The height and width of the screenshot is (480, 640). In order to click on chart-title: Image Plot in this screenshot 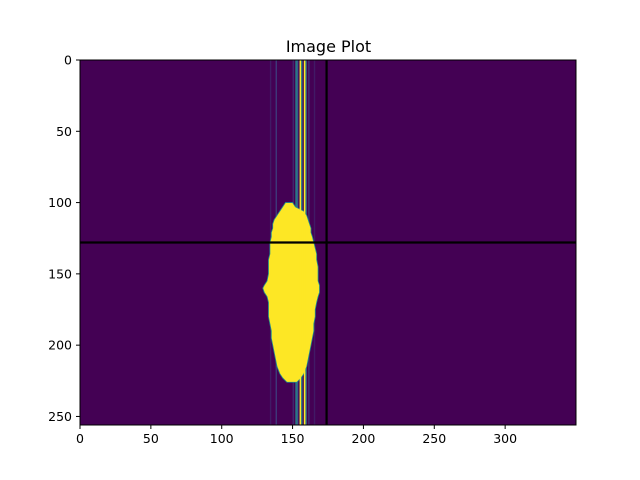, I will do `click(328, 46)`.